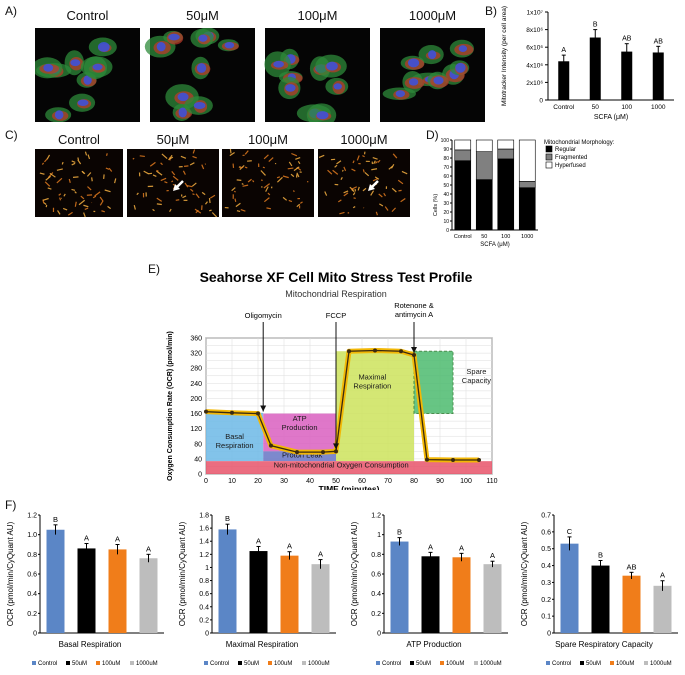 Image resolution: width=685 pixels, height=675 pixels. I want to click on y-tick-label: 0.2, so click(376, 614).